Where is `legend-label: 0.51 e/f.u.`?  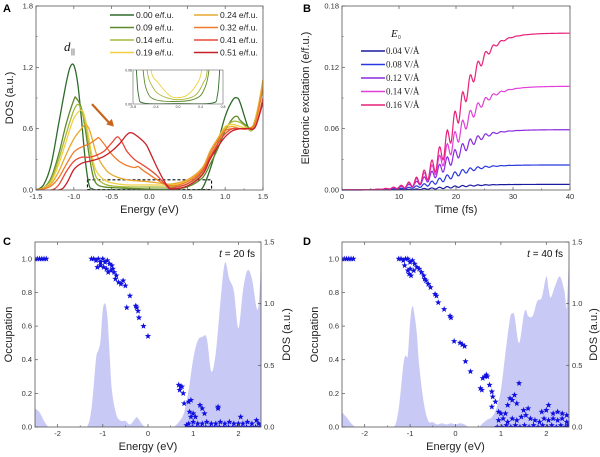 legend-label: 0.51 e/f.u. is located at coordinates (239, 53).